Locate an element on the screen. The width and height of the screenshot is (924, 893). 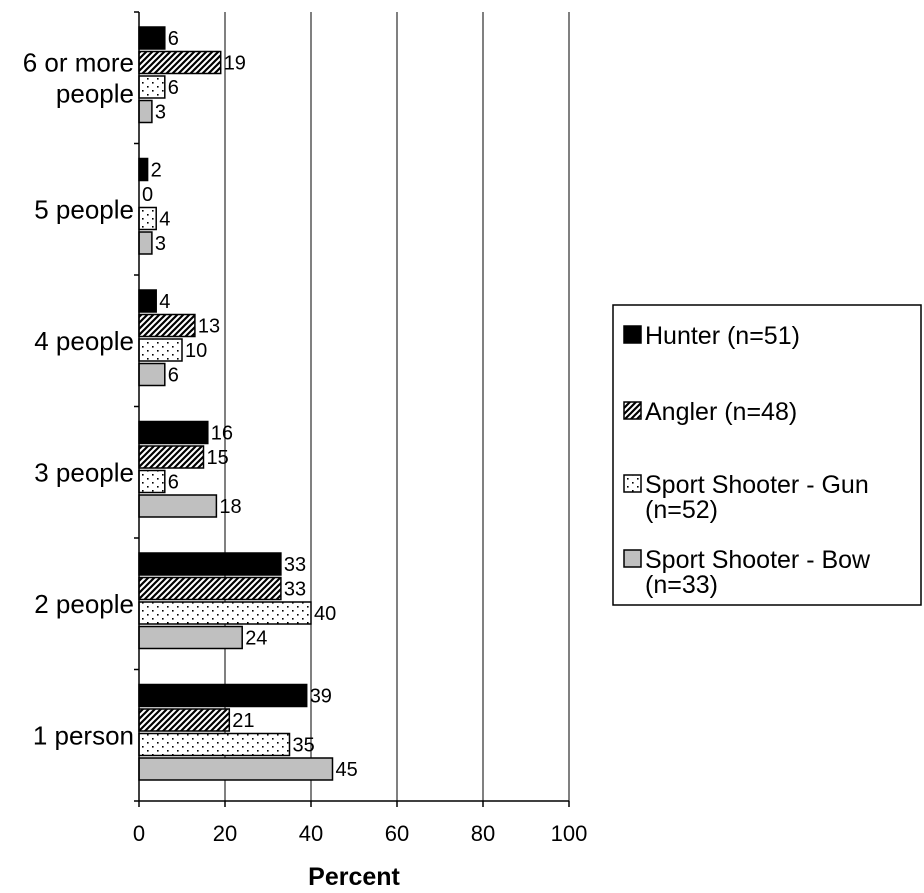
bar-value-label: 39 is located at coordinates (321, 697).